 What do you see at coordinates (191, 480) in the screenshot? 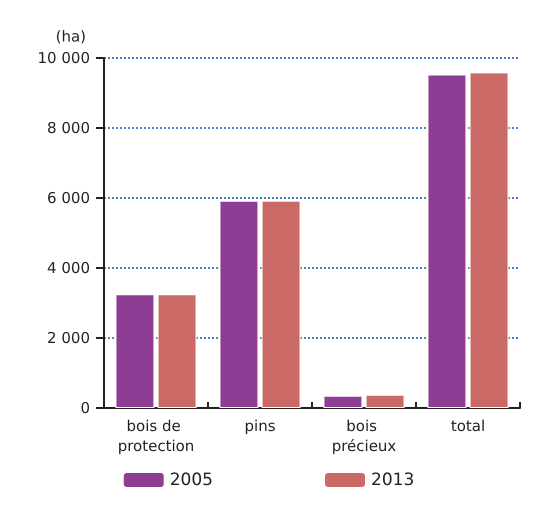
I see `legend-label: 2005` at bounding box center [191, 480].